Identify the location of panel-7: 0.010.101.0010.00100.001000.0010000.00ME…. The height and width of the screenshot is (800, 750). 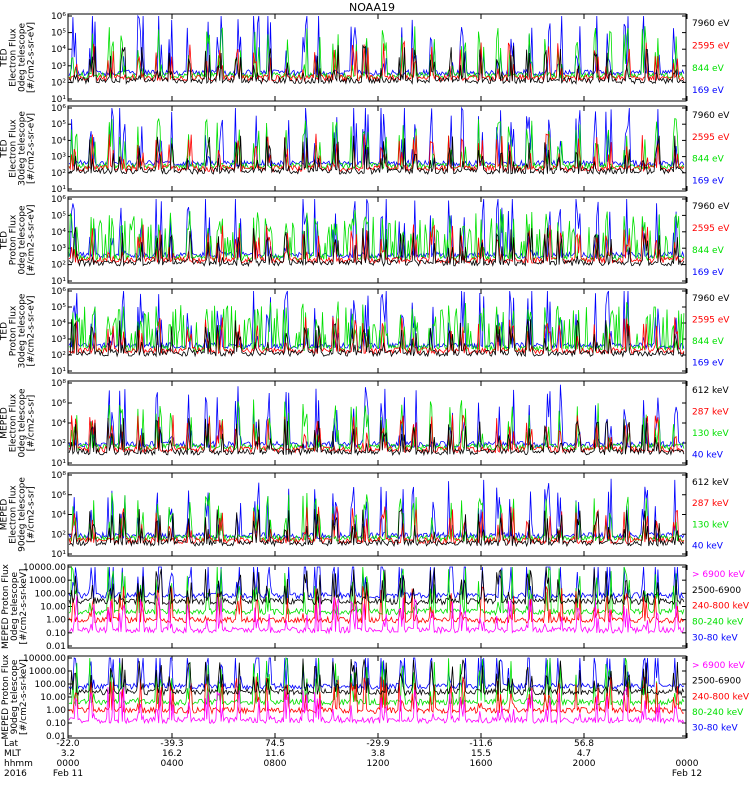
(375, 607).